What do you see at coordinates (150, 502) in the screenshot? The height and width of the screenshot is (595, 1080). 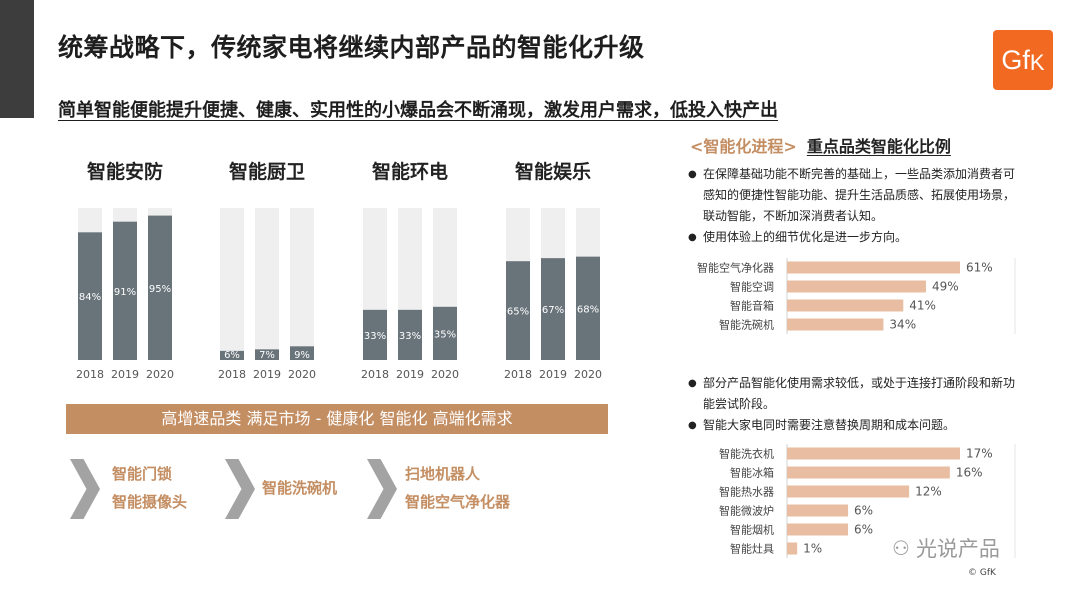 I see `example-item: 智能摄像头` at bounding box center [150, 502].